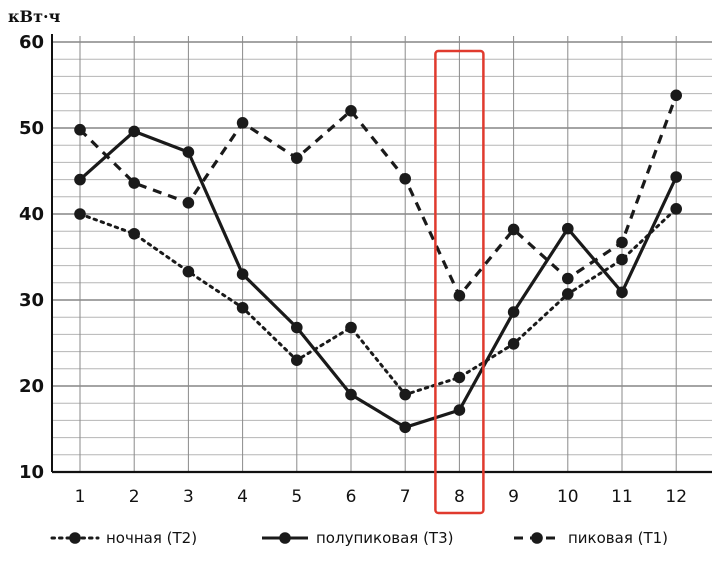 Image resolution: width=728 pixels, height=562 pixels. What do you see at coordinates (31, 472) in the screenshot?
I see `y-tick-label: 10` at bounding box center [31, 472].